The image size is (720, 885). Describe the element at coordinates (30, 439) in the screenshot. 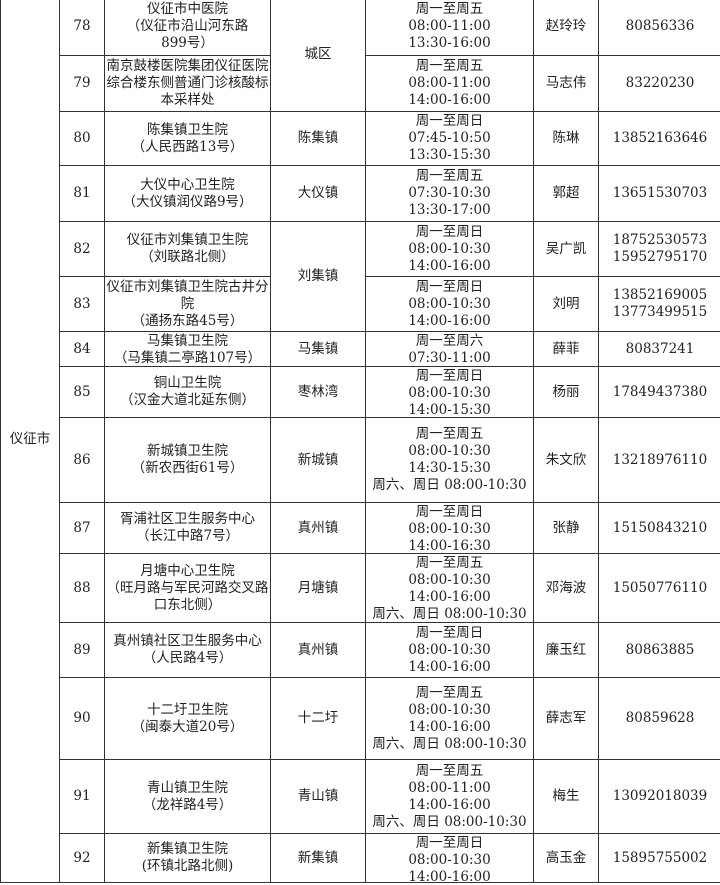

I see `city-cell-line: 仪征市` at that location.